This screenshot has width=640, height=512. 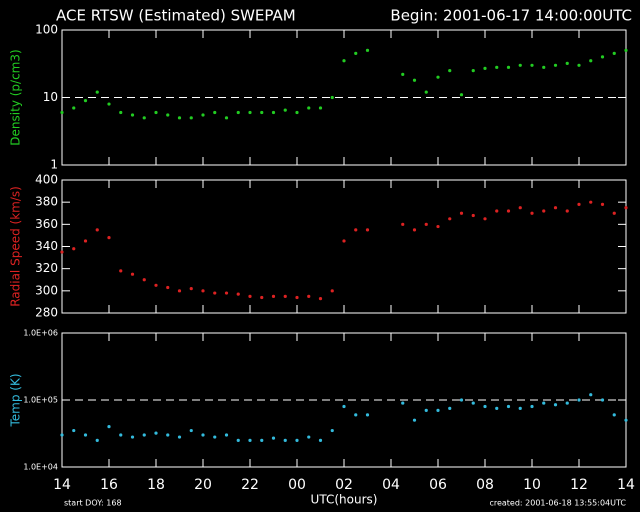 I want to click on y-tick-label: 10, so click(x=50, y=97).